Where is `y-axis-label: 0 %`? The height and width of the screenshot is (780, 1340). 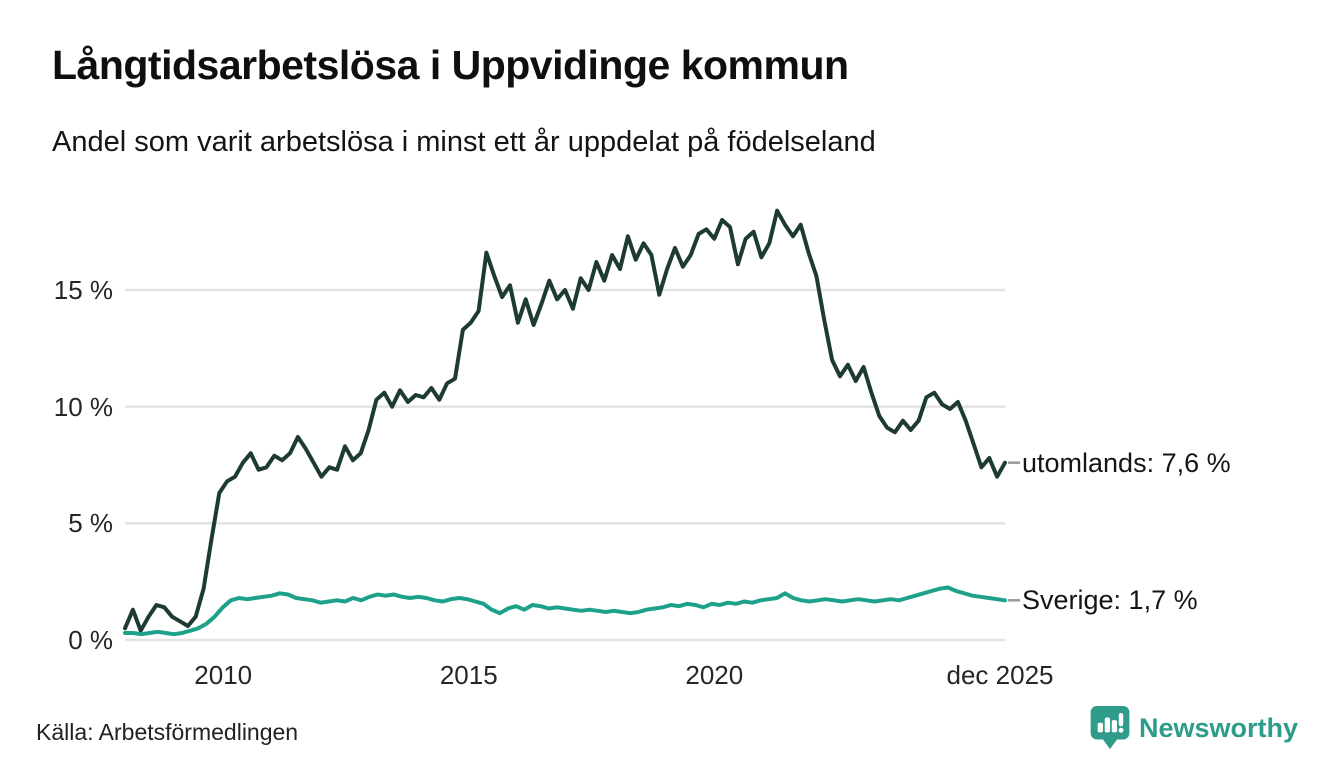
y-axis-label: 0 % is located at coordinates (90, 640).